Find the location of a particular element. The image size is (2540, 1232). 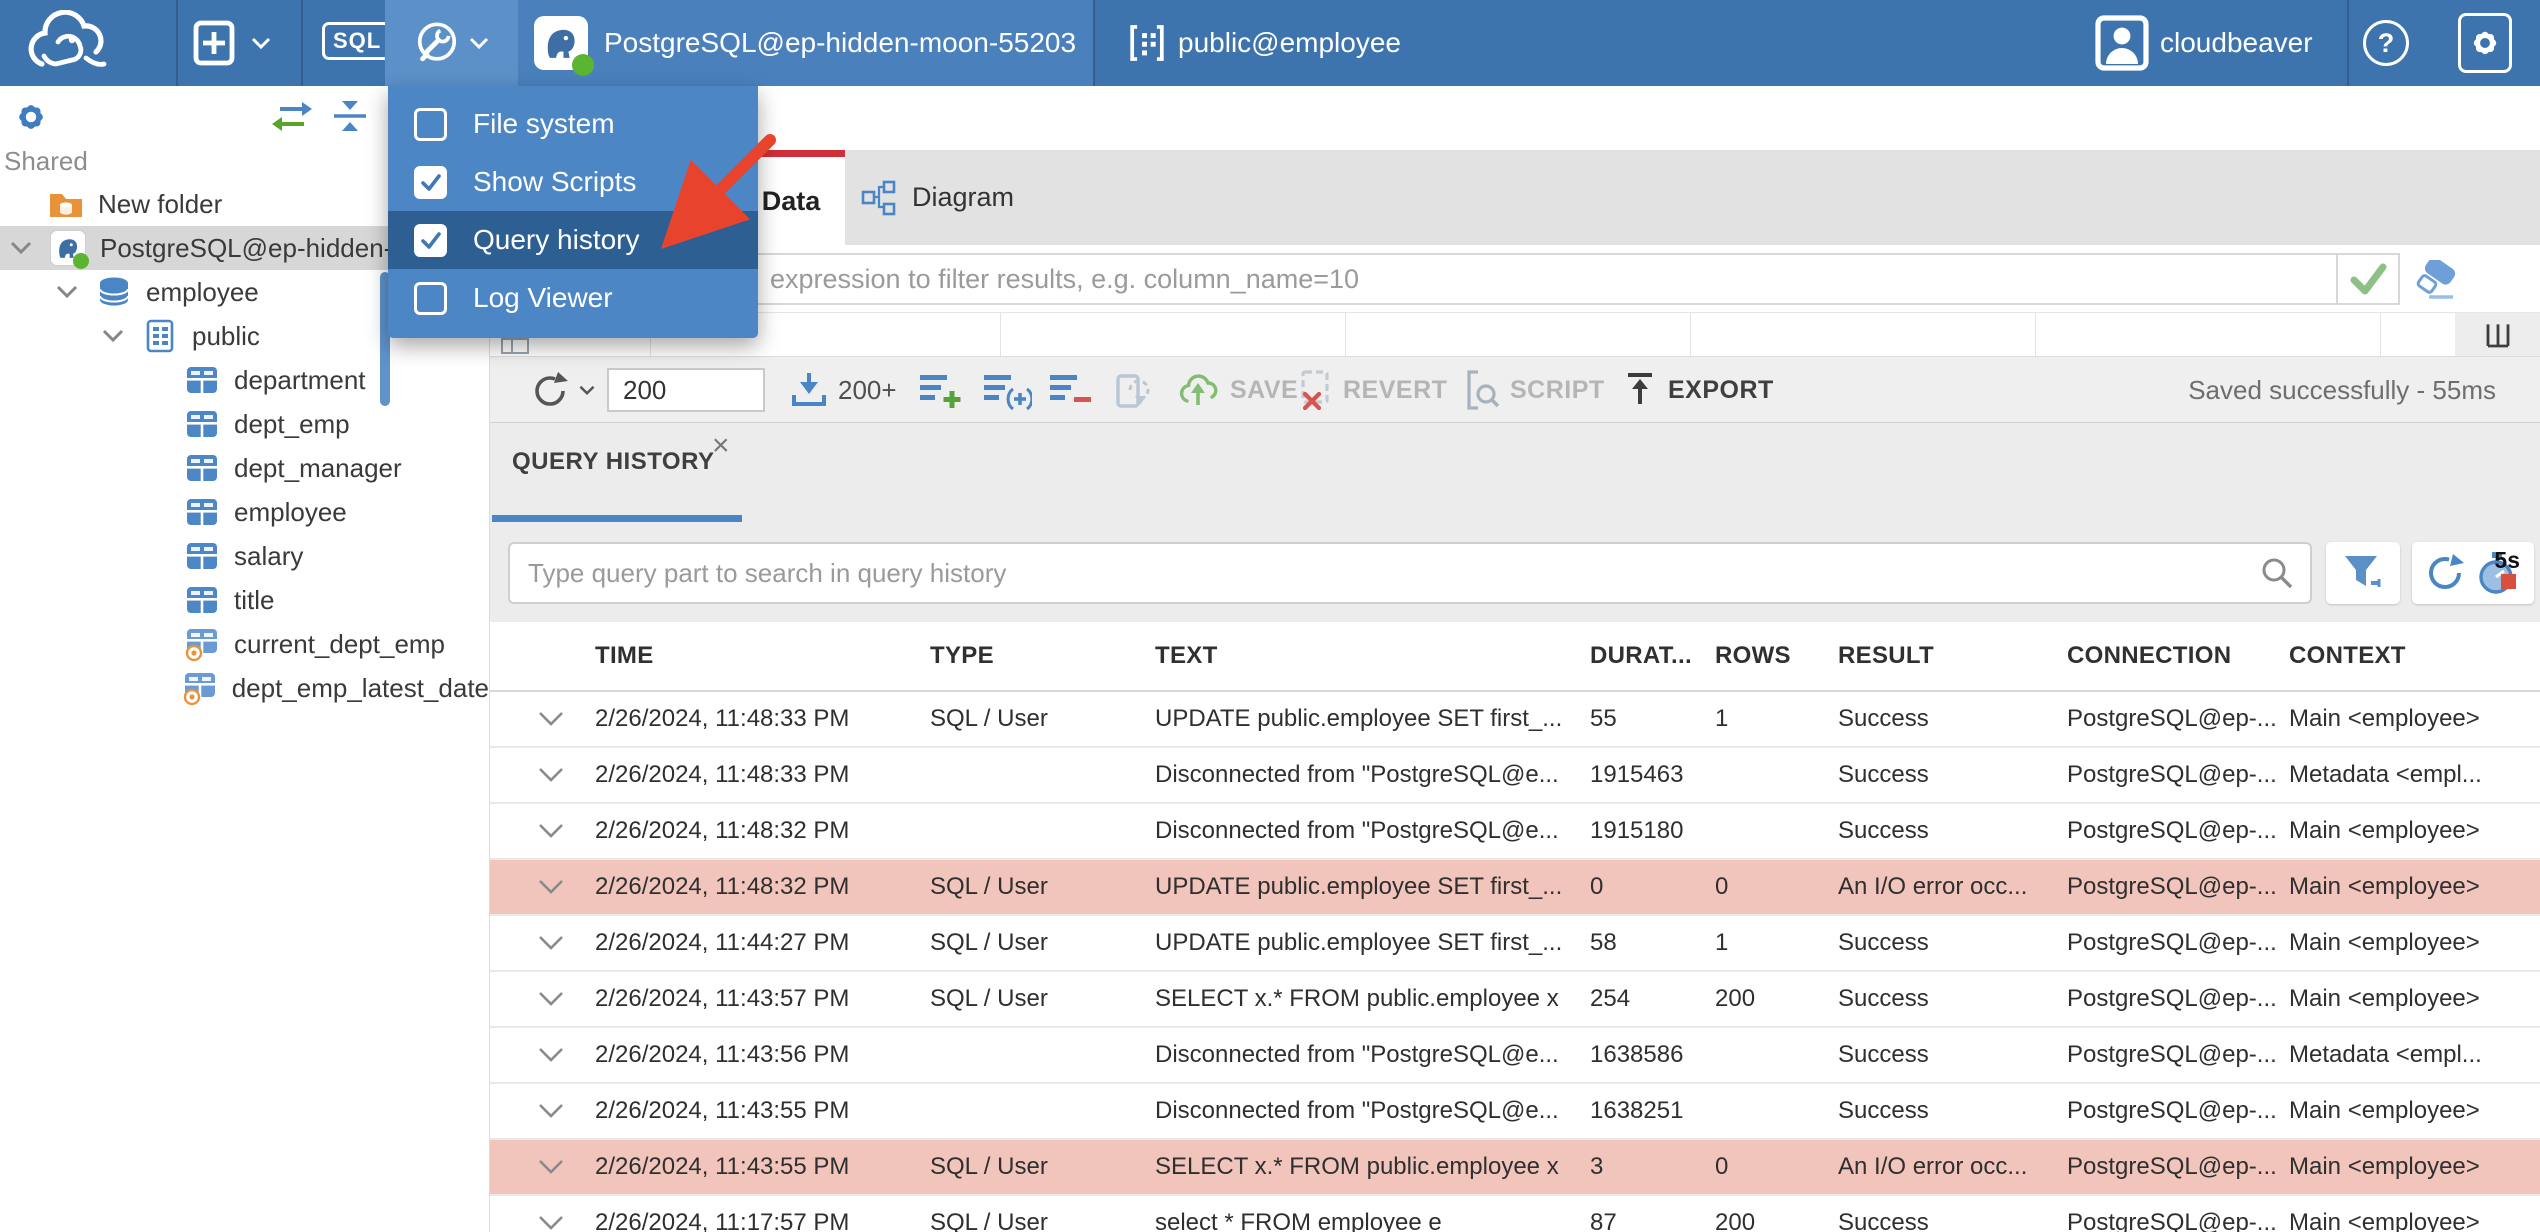

duplicate-row-button is located at coordinates (1007, 390).